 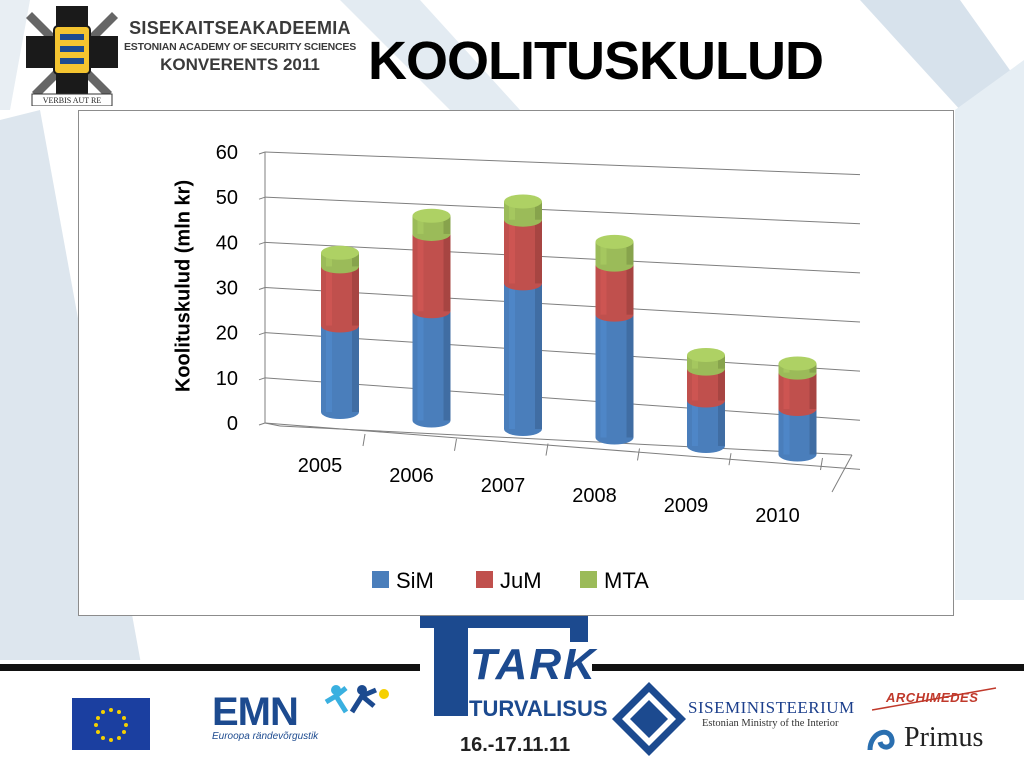 I want to click on emn-logo: EMN Euroopa rändevõrgustik, so click(x=265, y=716).